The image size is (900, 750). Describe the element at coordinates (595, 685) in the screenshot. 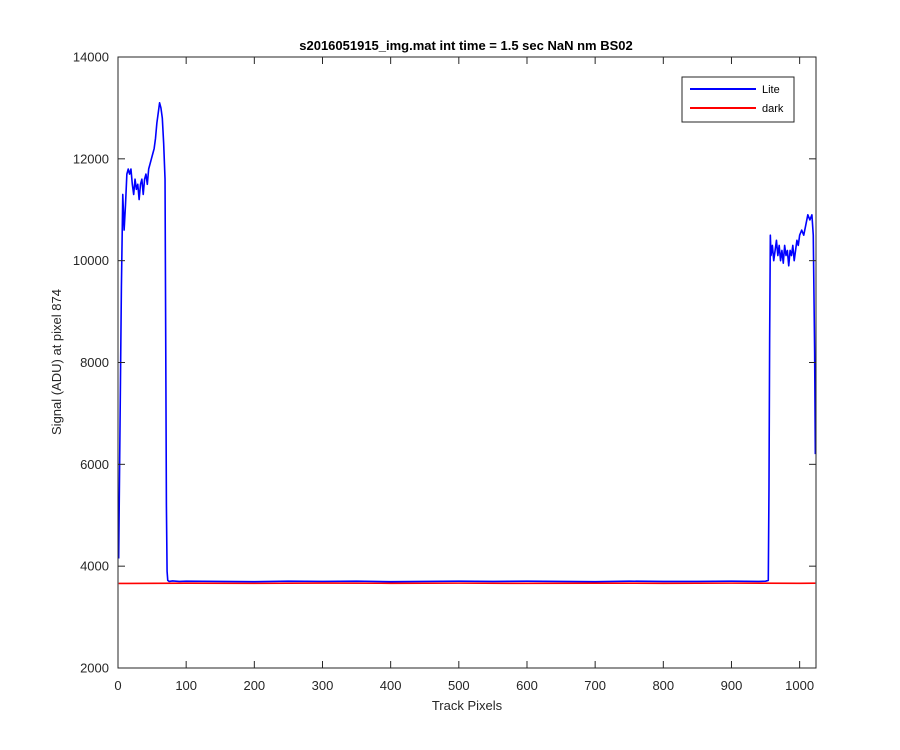

I see `x-tick-label: 700` at that location.